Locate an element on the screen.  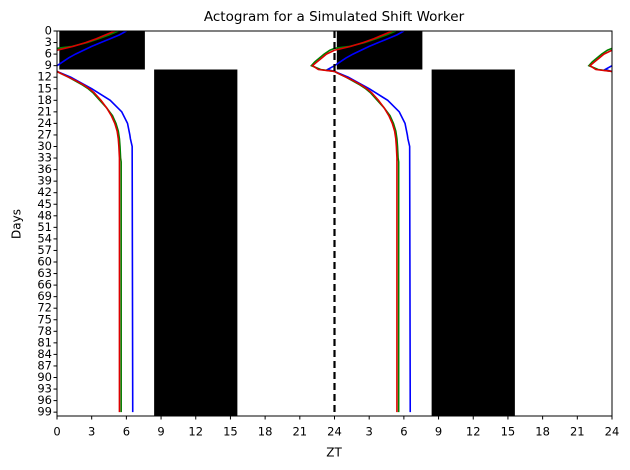
y-axis-label: Days is located at coordinates (17, 224).